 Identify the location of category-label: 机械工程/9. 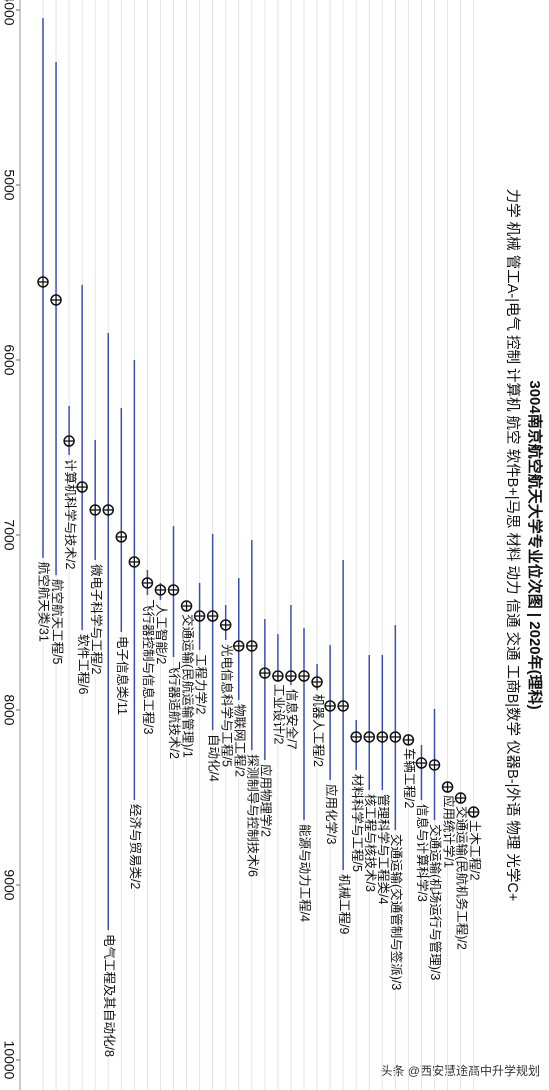
(344, 904).